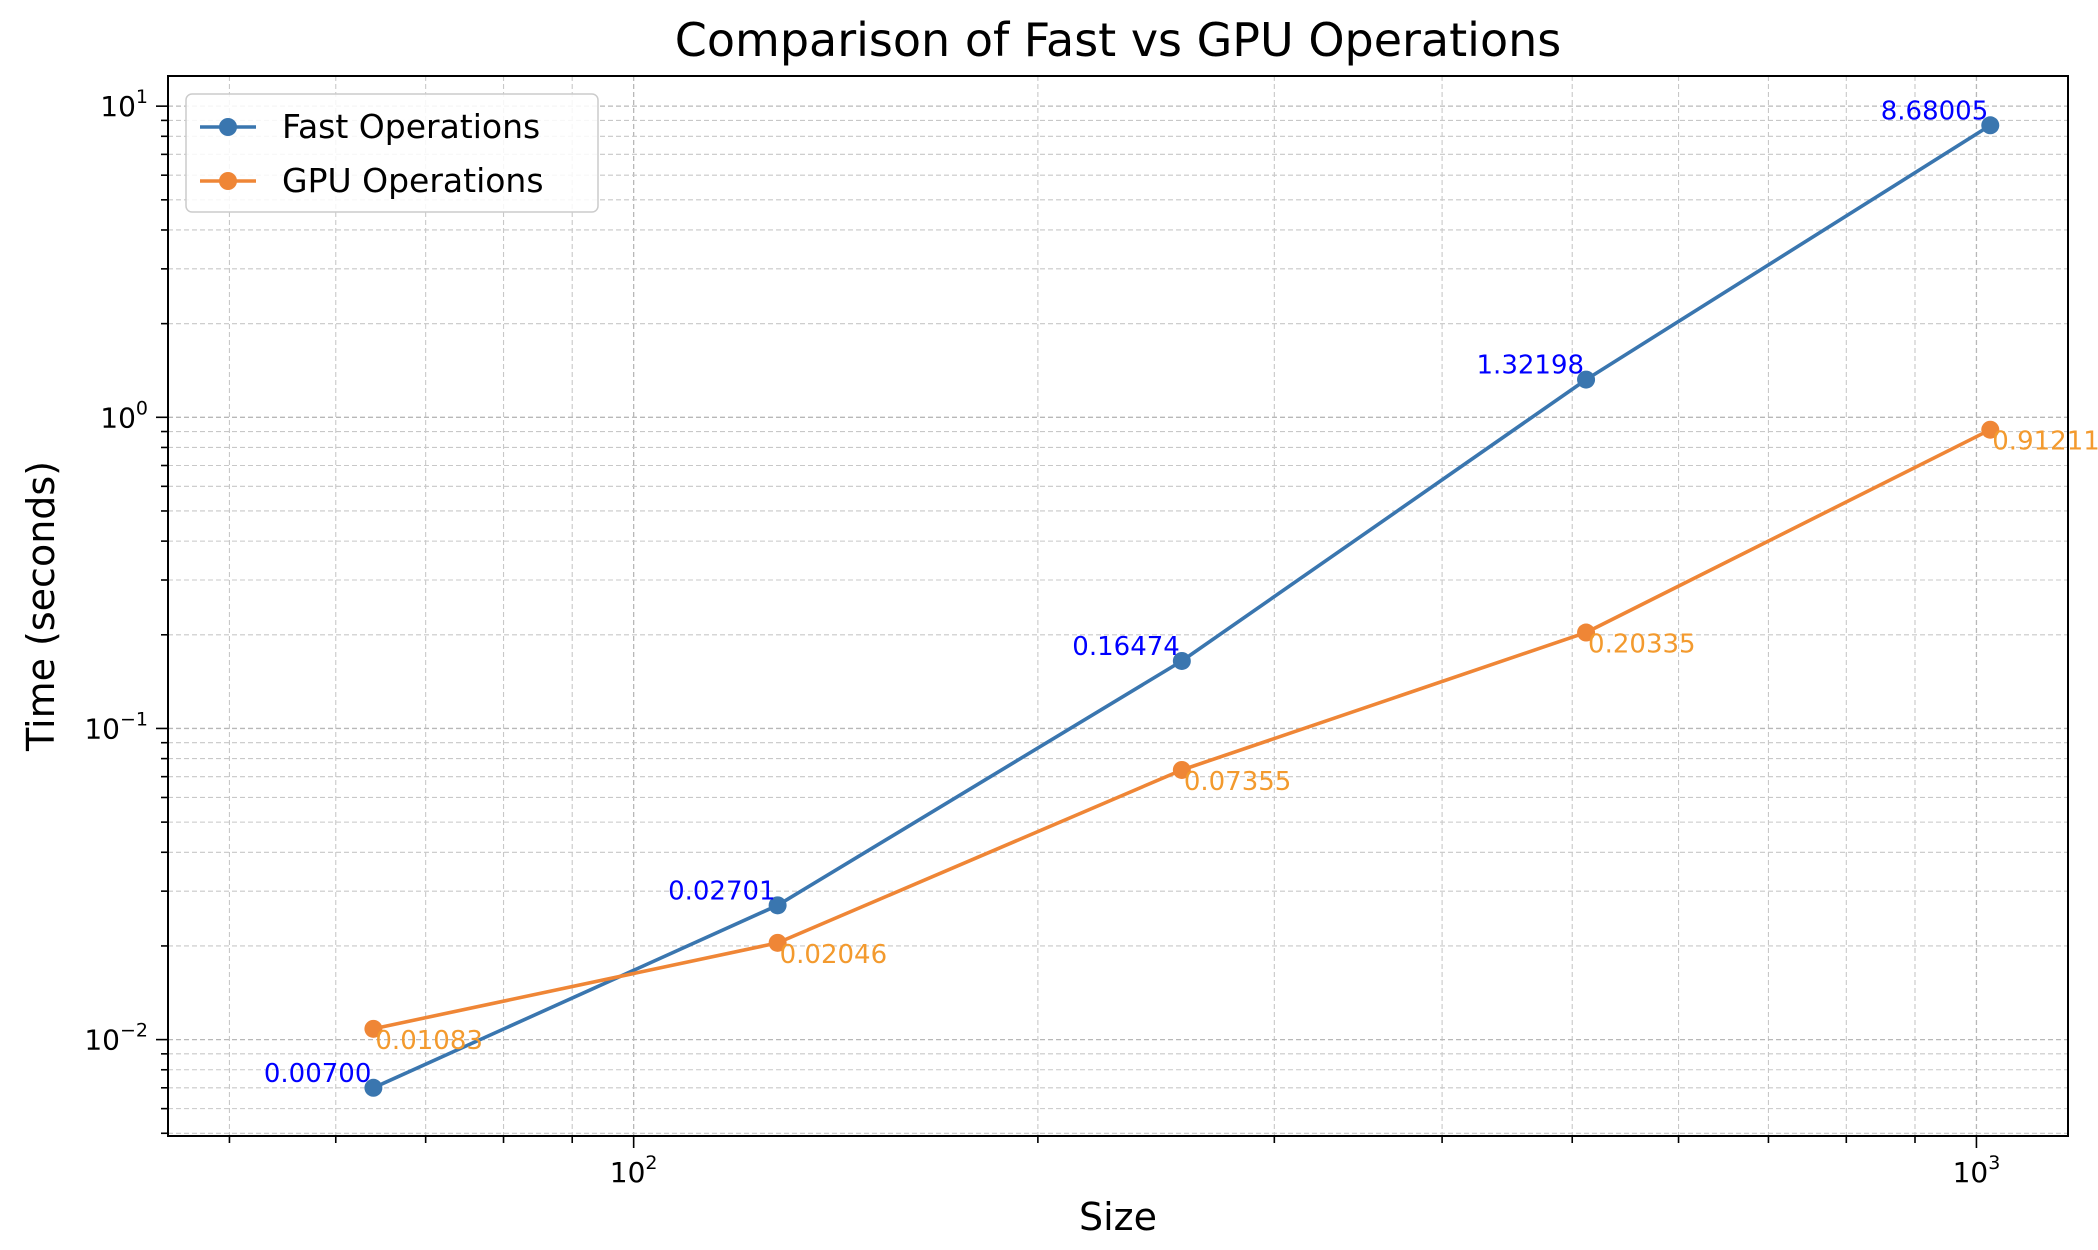  What do you see at coordinates (1531, 366) in the screenshot?
I see `data-label: 1.32198` at bounding box center [1531, 366].